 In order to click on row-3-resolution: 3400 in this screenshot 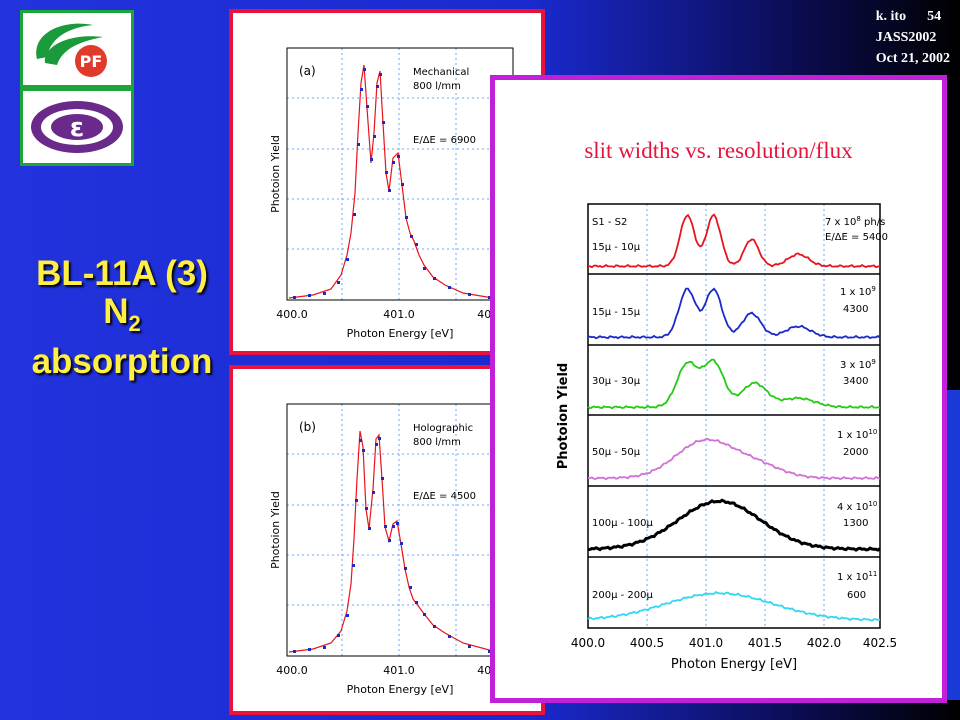, I will do `click(855, 381)`.